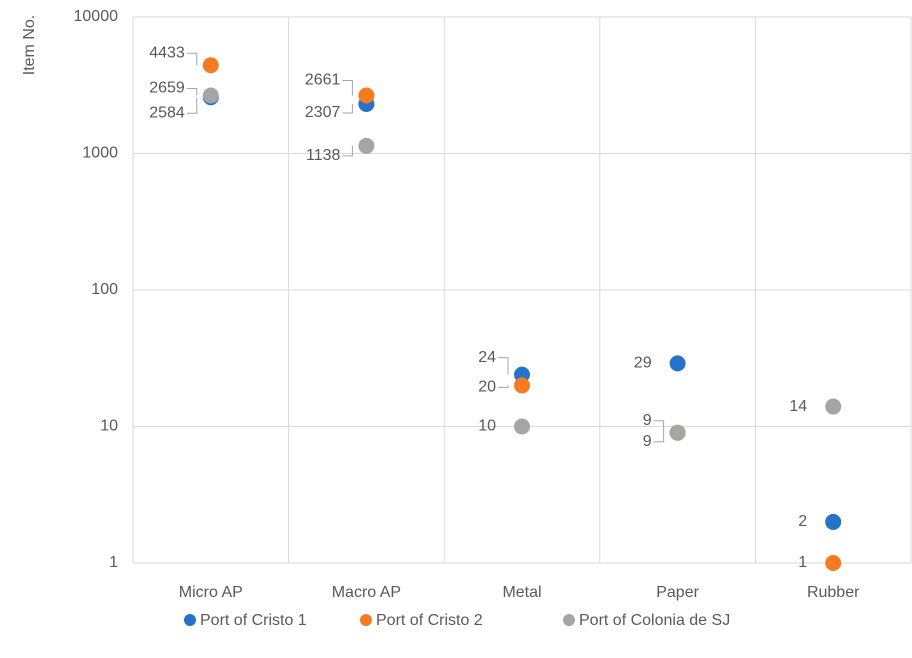 This screenshot has width=912, height=658. Describe the element at coordinates (521, 592) in the screenshot. I see `x-tick-label: Metal` at that location.